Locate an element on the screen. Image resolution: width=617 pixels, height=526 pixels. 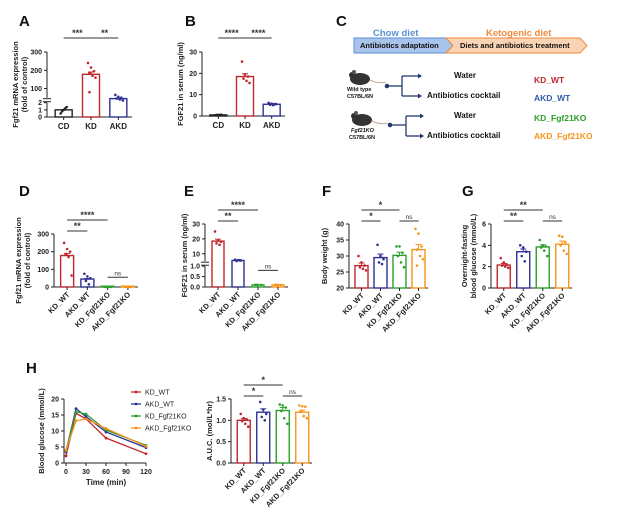
panel-letter-f: F is located at coordinates (327, 191).